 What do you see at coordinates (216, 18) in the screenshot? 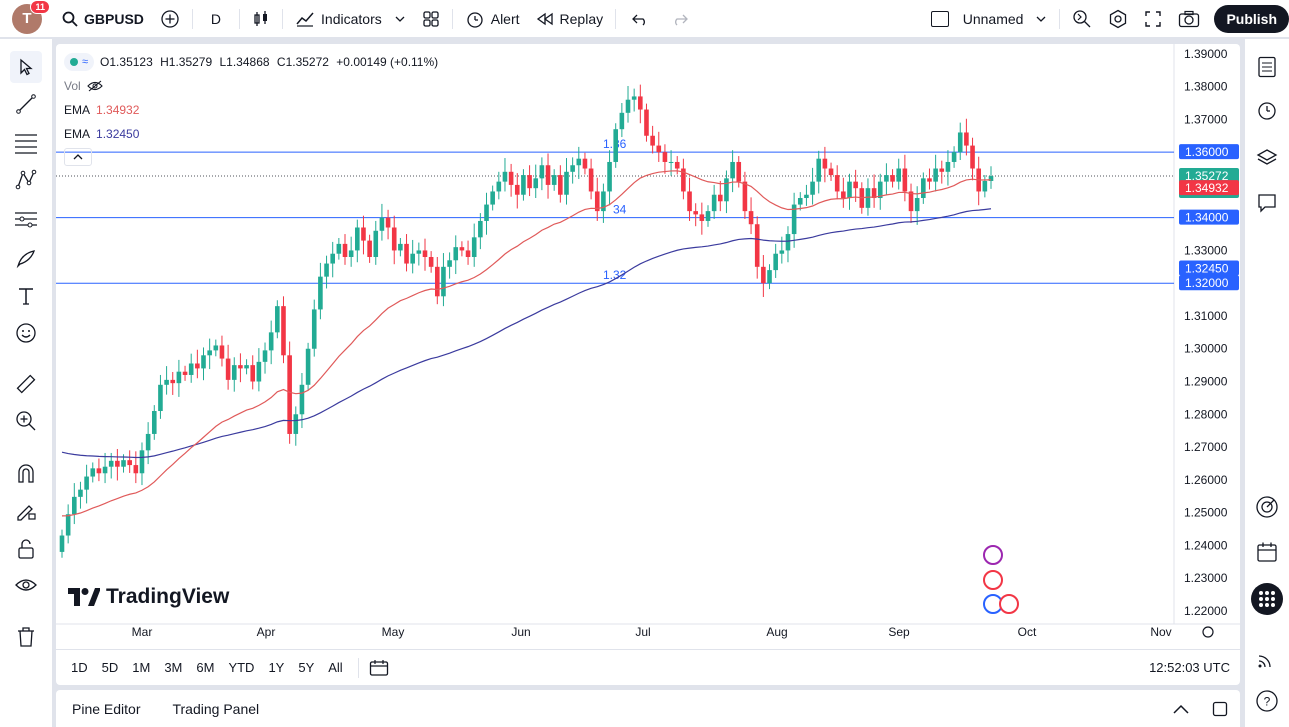
I see `interval-button: D` at bounding box center [216, 18].